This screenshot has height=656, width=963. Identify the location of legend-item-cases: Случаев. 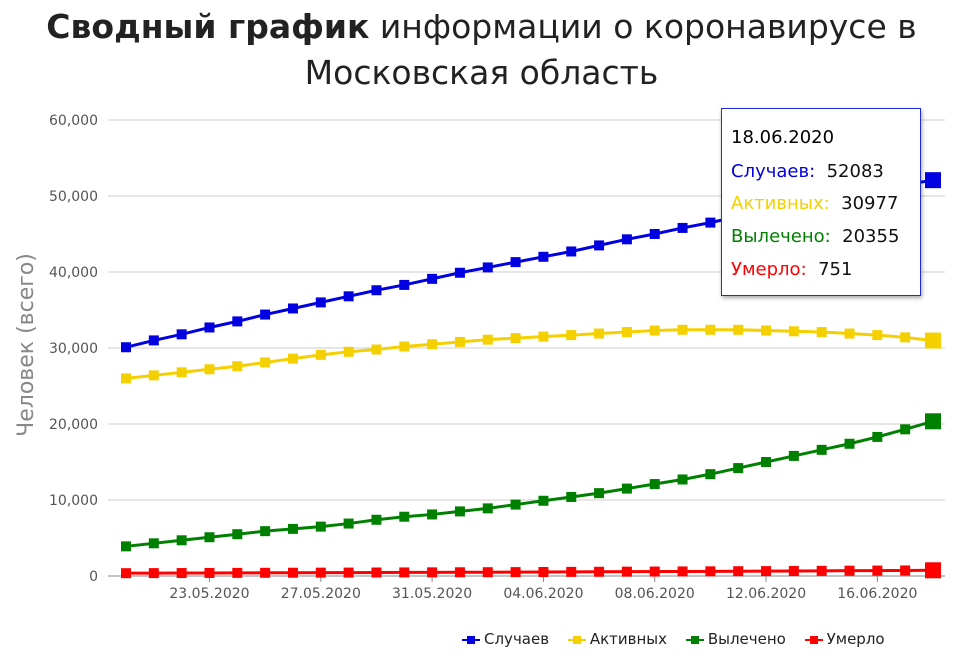
(505, 639).